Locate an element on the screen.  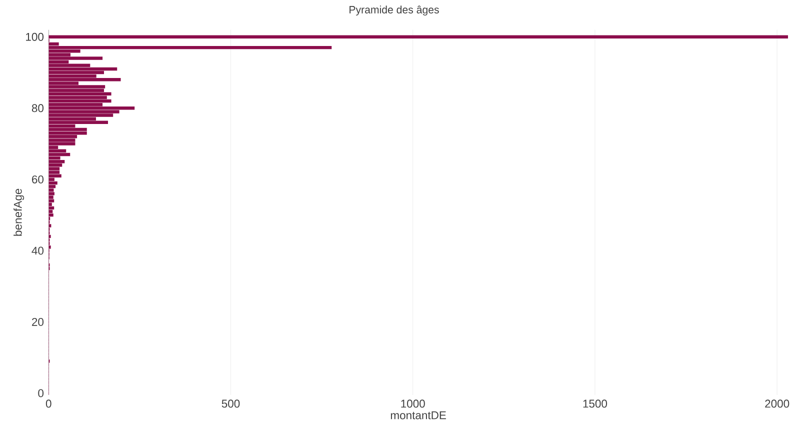
x-tick-label: 1500 is located at coordinates (595, 404).